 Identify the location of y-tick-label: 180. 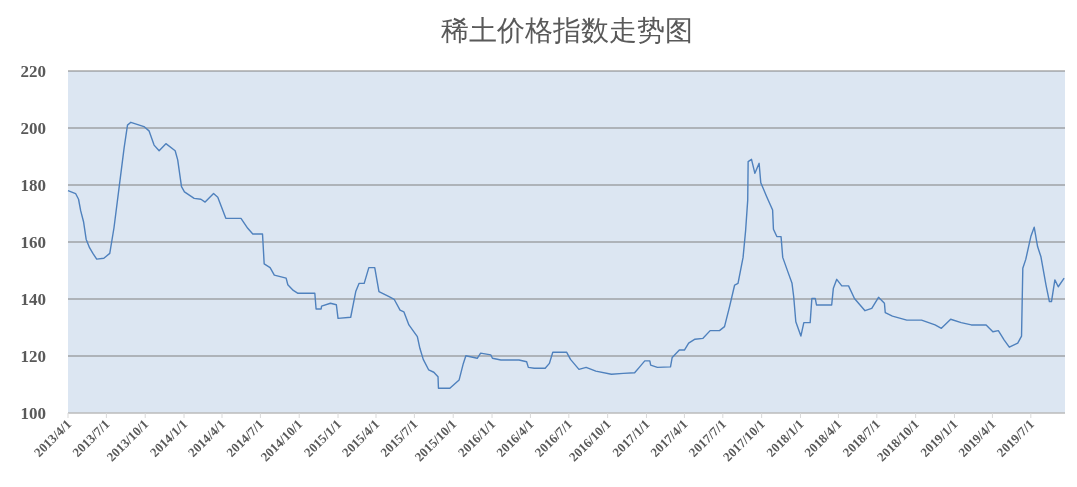
(33, 185).